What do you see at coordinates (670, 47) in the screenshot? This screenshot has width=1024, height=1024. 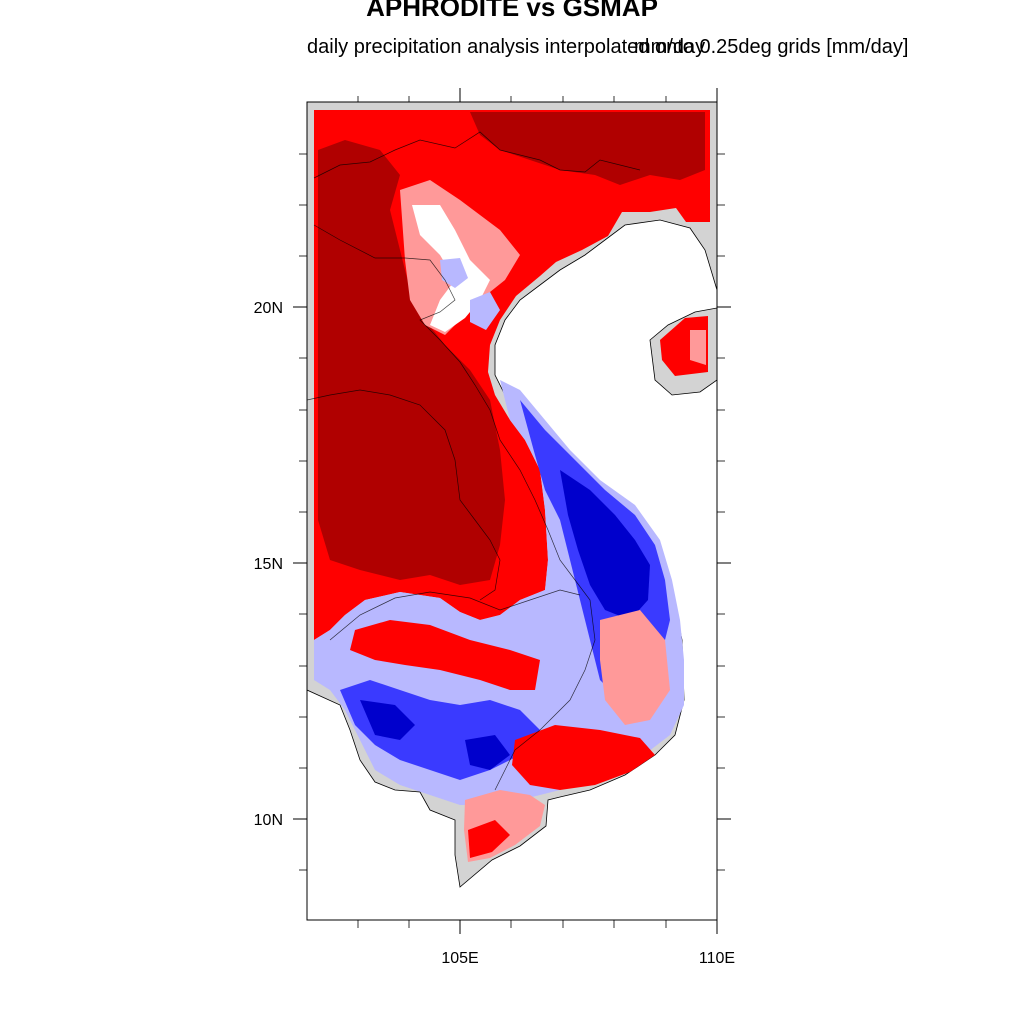 I see `map-units: mm/day` at bounding box center [670, 47].